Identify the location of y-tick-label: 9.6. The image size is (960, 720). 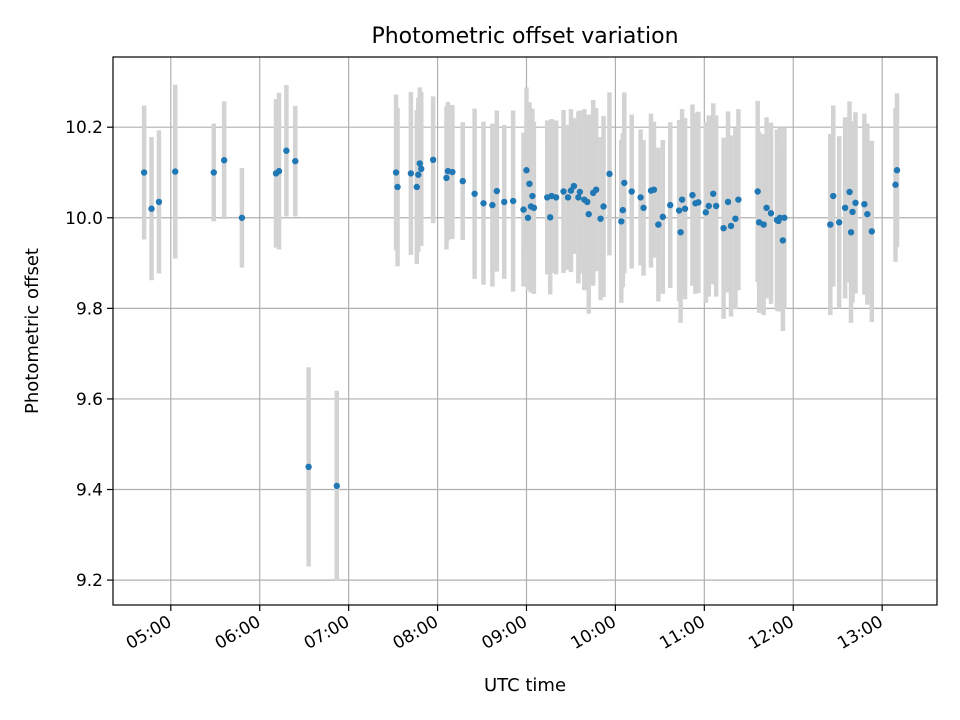
(89, 400).